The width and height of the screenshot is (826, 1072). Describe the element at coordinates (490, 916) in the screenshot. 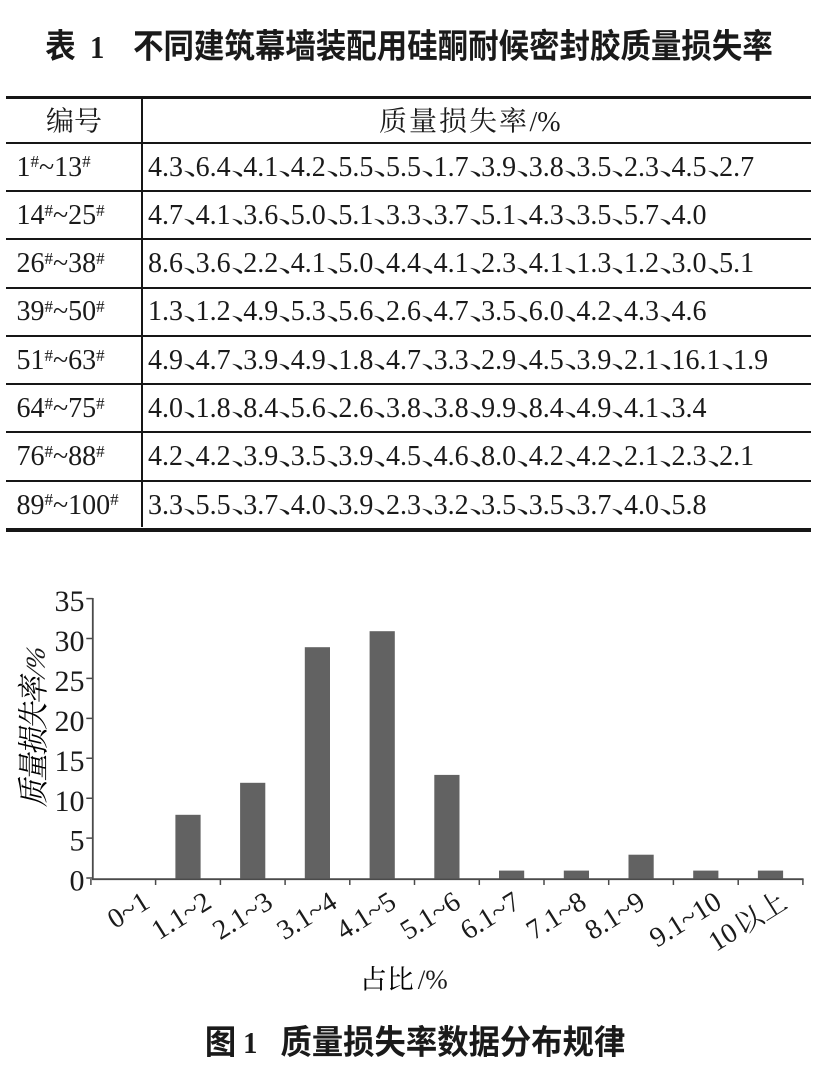

I see `svg-text: 6.1~7` at that location.